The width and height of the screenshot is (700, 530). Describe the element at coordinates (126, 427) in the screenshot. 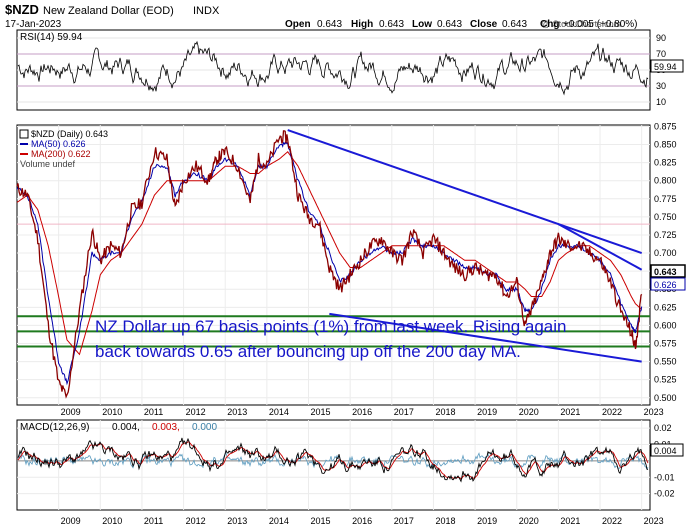

I see `macd-legend-value: 0.004,` at that location.